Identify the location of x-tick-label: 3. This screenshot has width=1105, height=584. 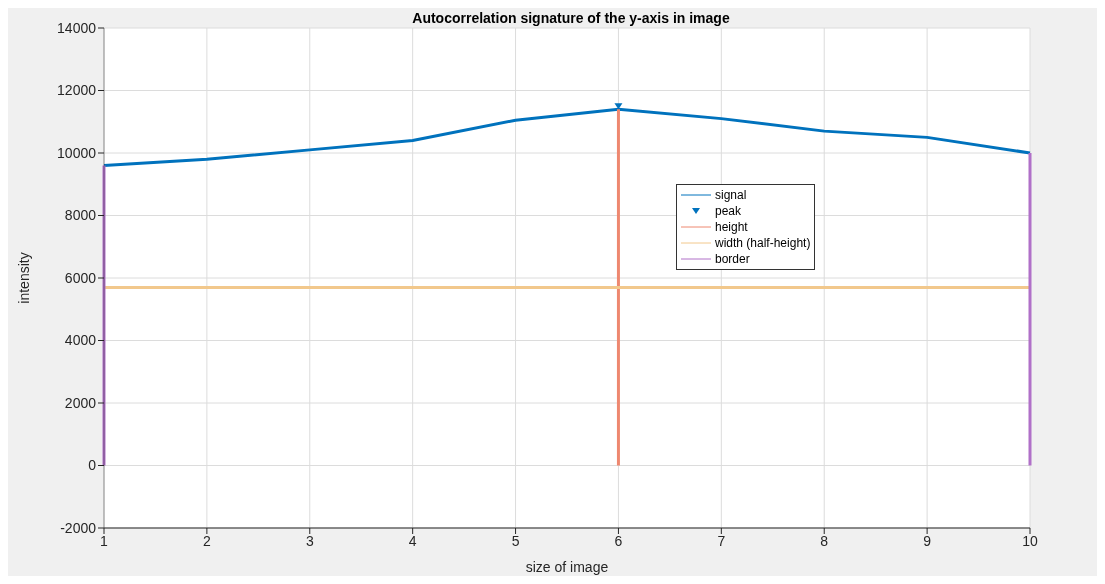
(309, 540).